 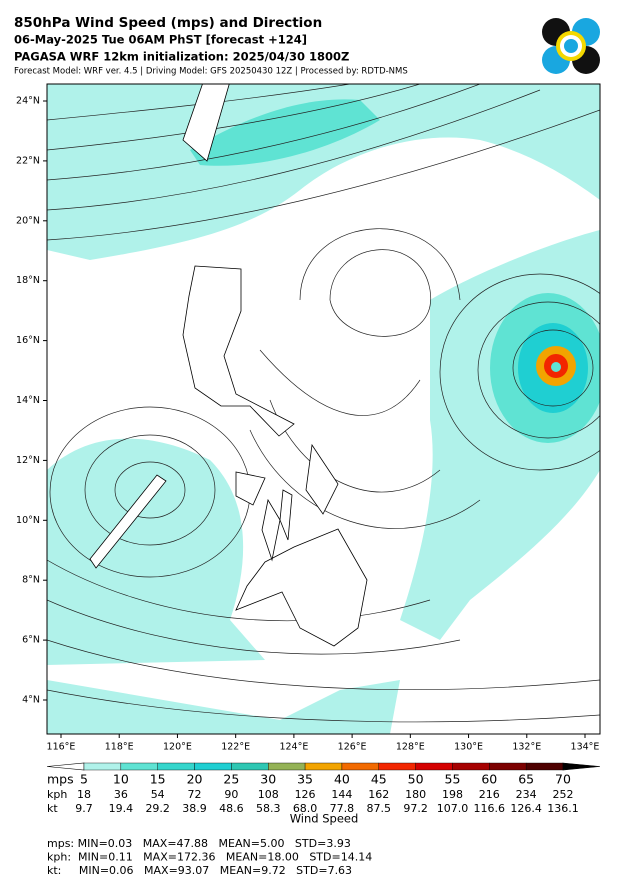 What do you see at coordinates (305, 794) in the screenshot?
I see `colorbar-tick-label: 126` at bounding box center [305, 794].